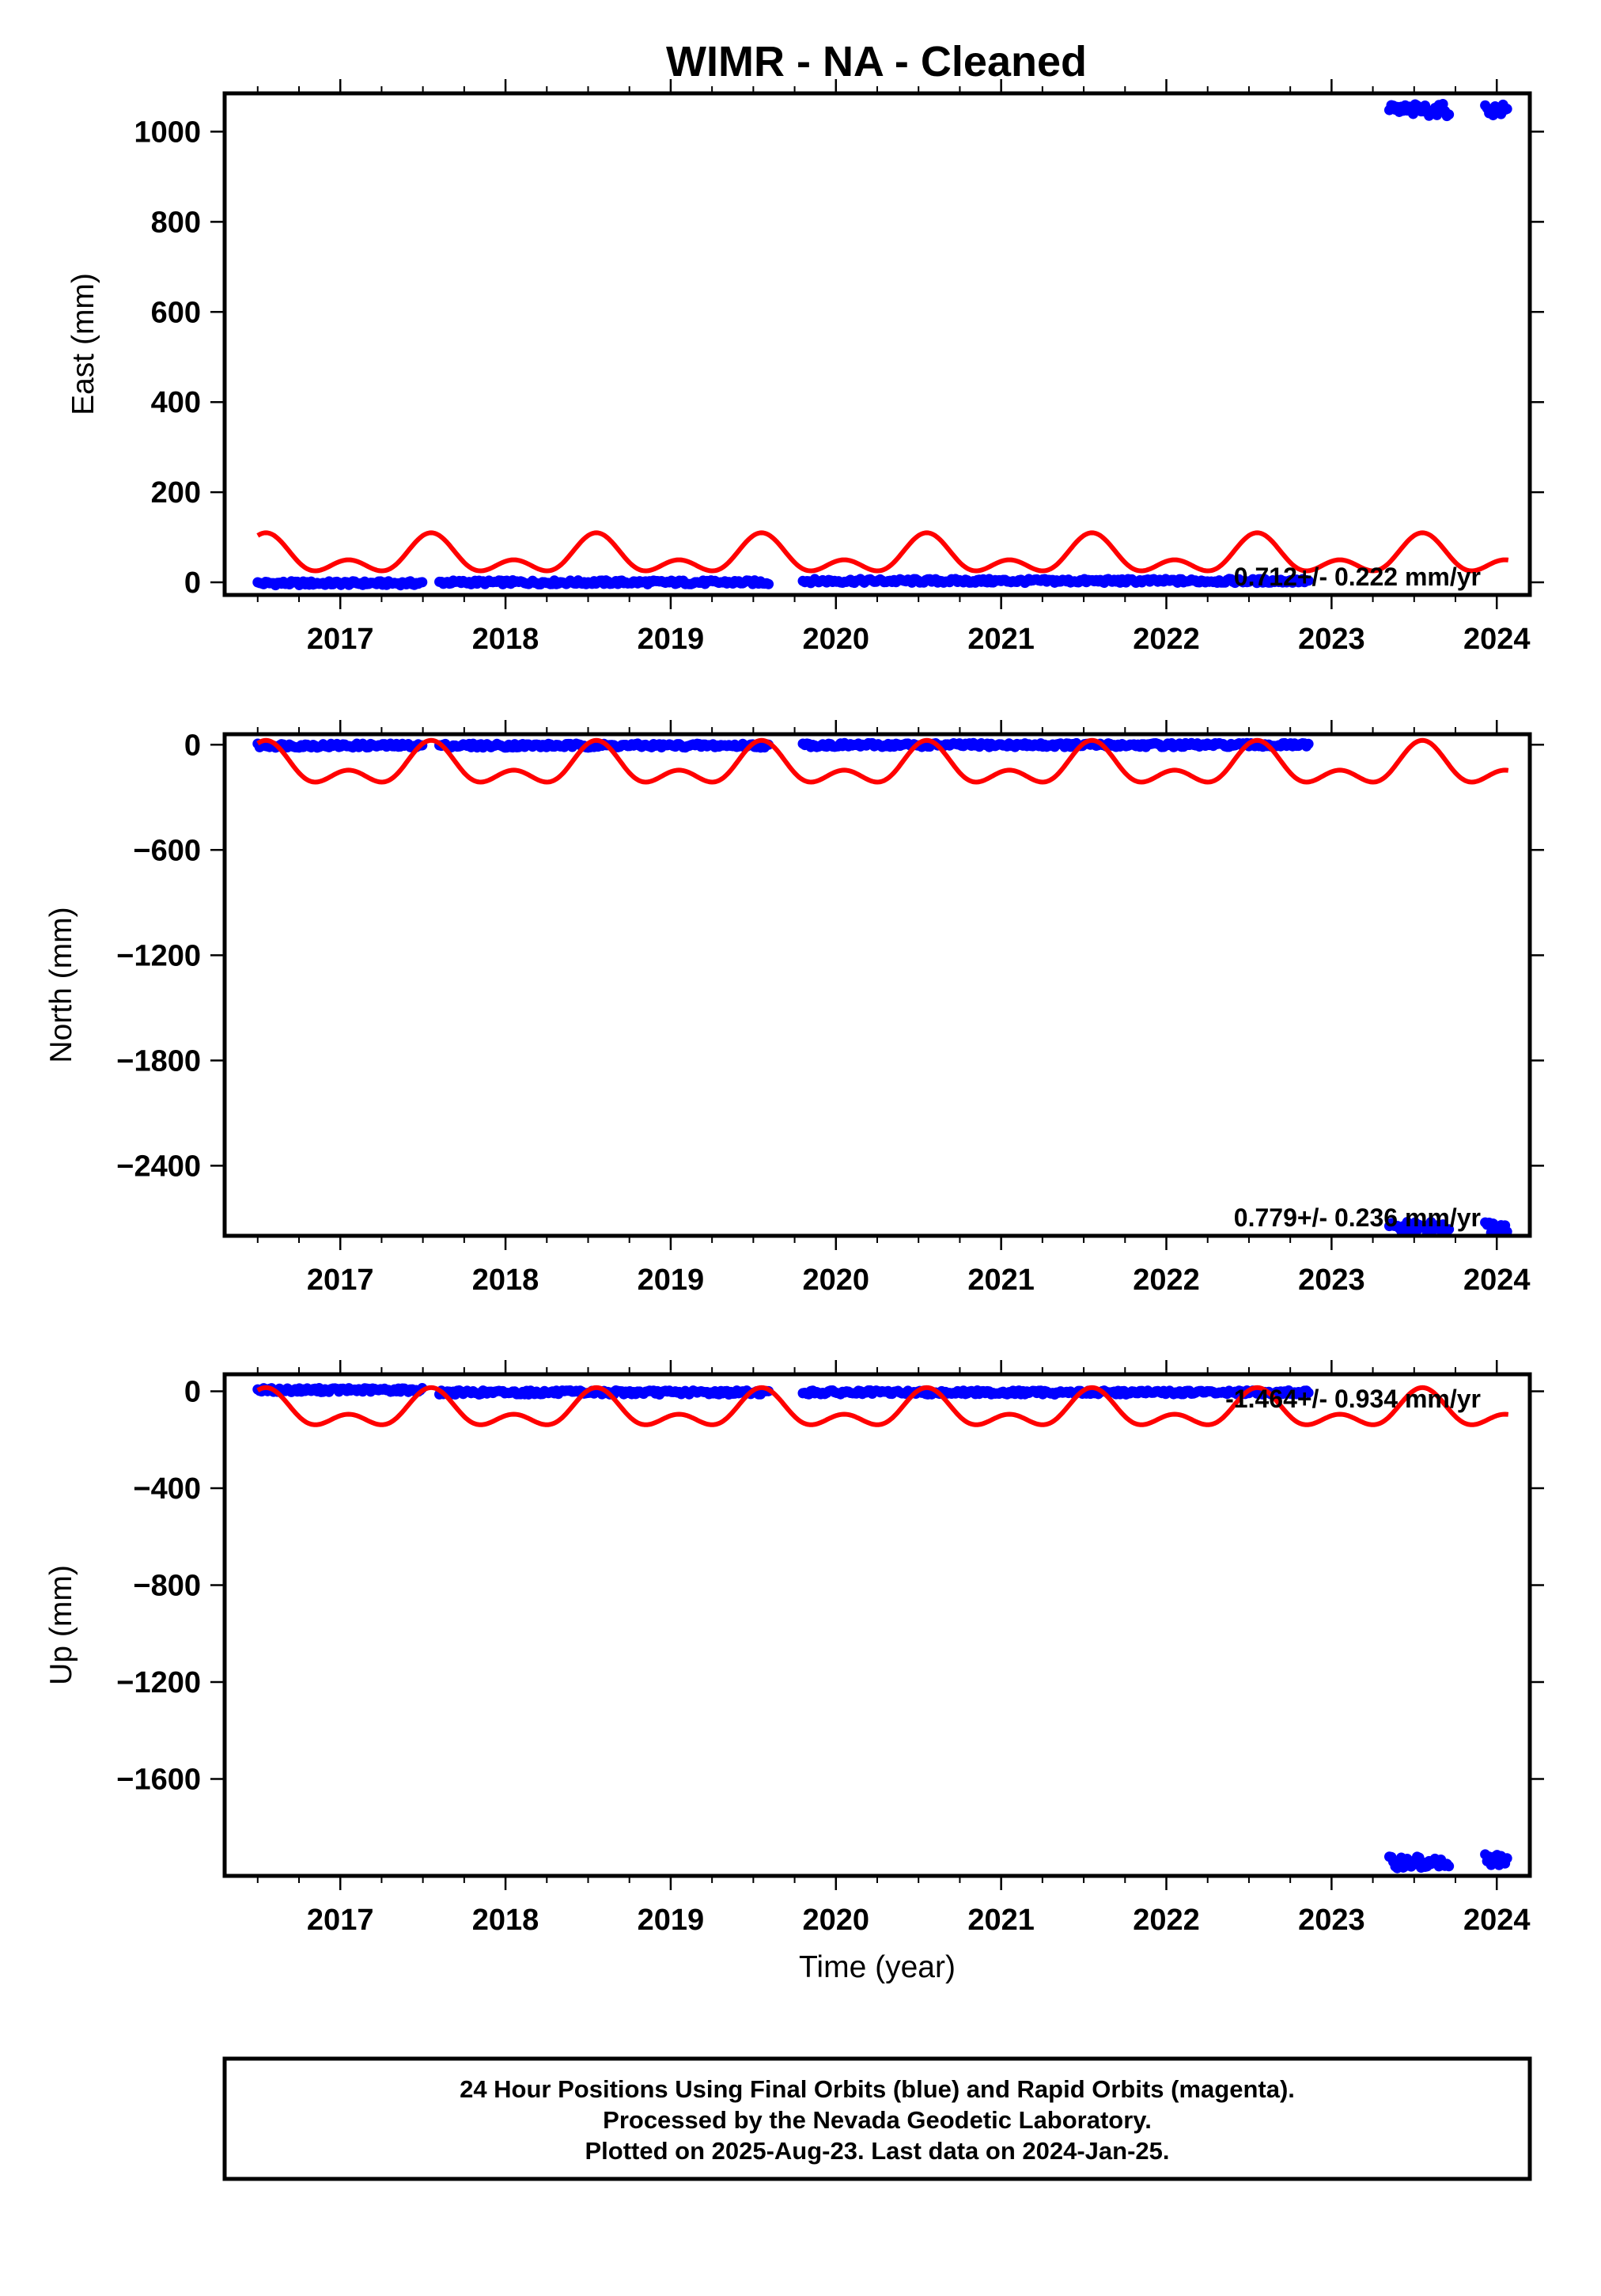 The height and width of the screenshot is (2296, 1601). I want to click on y-tick-label: 200, so click(176, 493).